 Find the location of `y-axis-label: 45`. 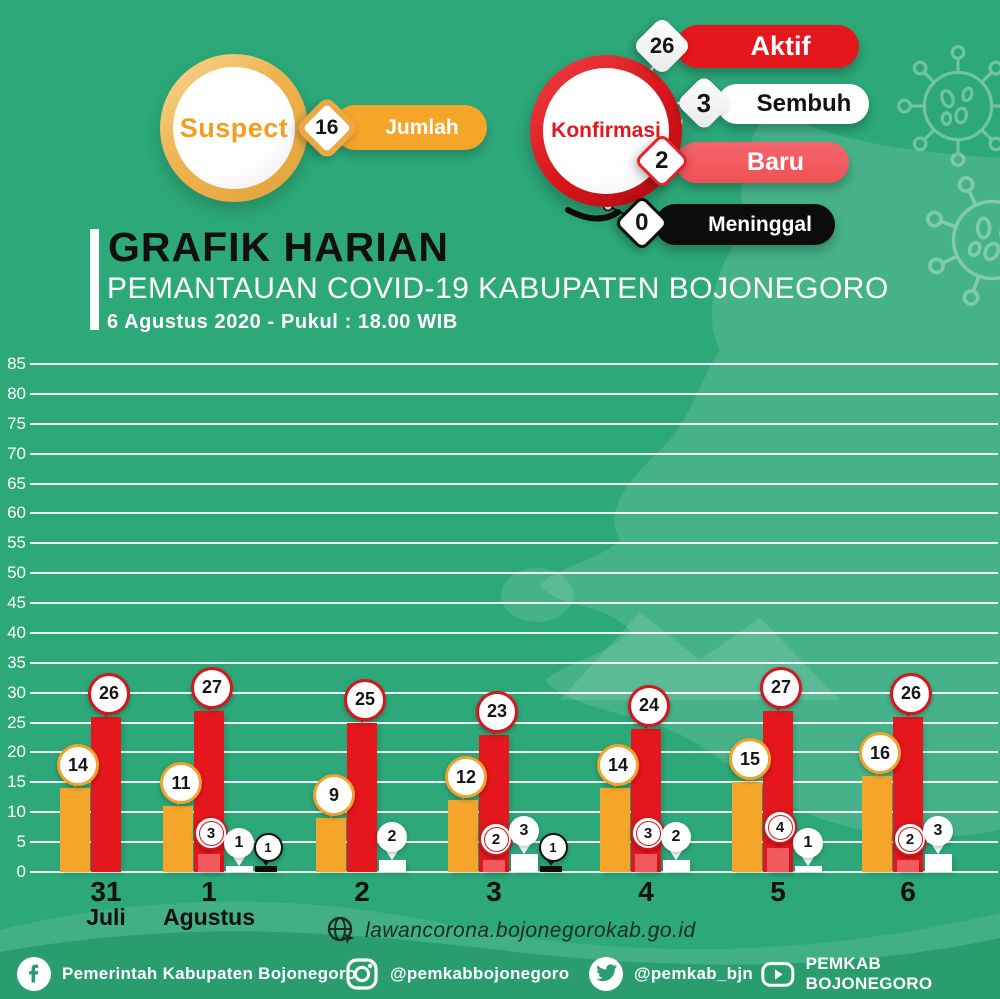

y-axis-label: 45 is located at coordinates (16, 603).